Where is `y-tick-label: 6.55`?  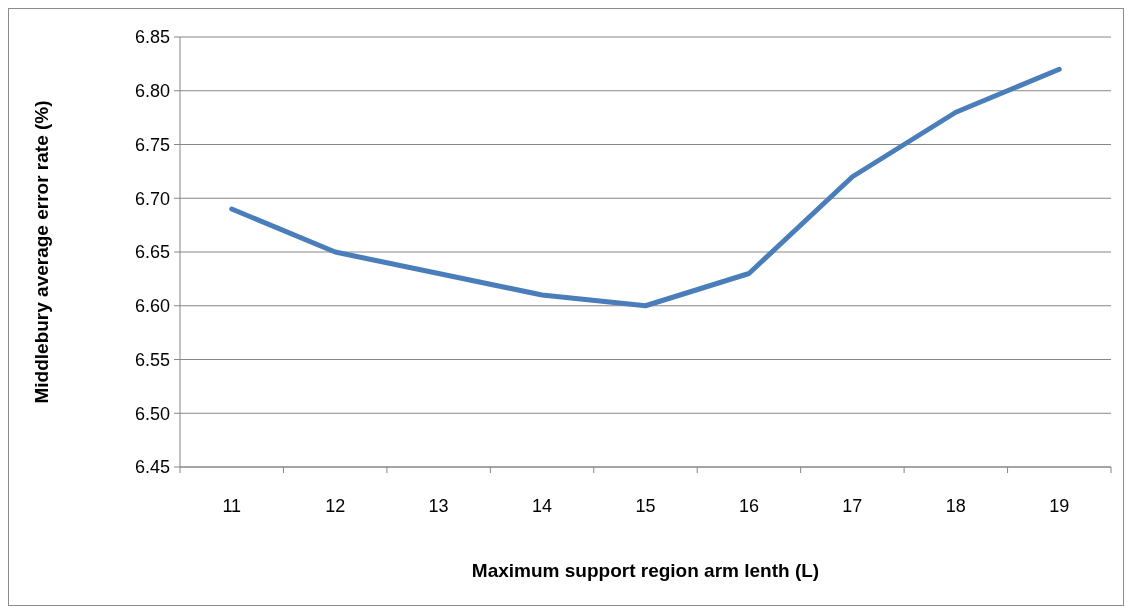
y-tick-label: 6.55 is located at coordinates (152, 359).